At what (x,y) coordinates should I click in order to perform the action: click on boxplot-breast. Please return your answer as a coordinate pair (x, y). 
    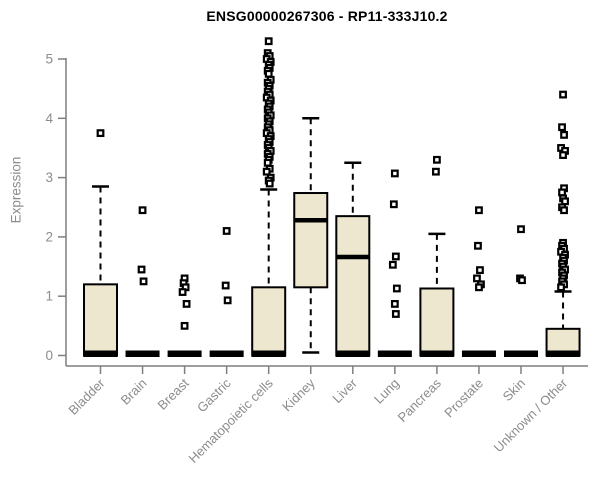
    Looking at the image, I should click on (184, 315).